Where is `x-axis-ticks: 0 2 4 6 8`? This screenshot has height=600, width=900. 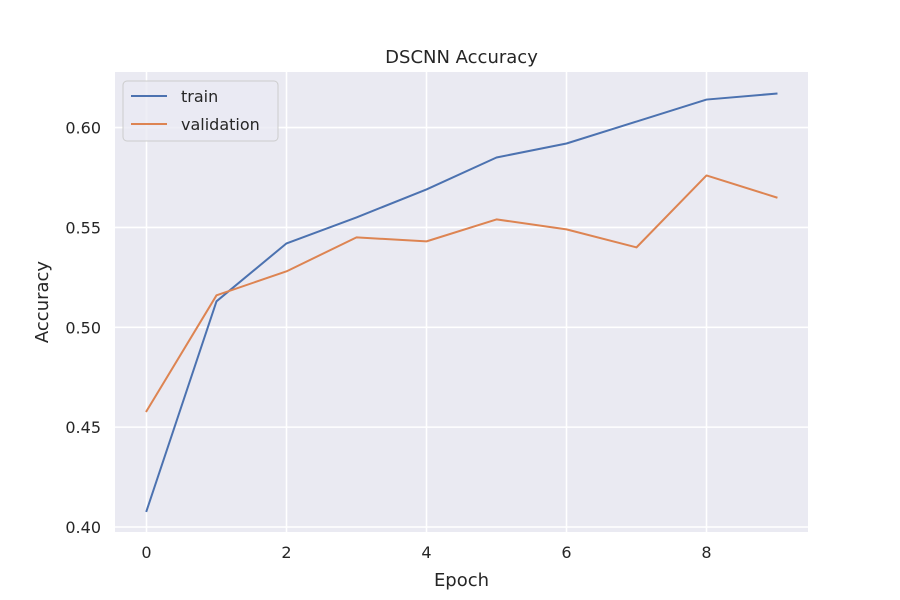
x-axis-ticks: 0 2 4 6 8 is located at coordinates (426, 552).